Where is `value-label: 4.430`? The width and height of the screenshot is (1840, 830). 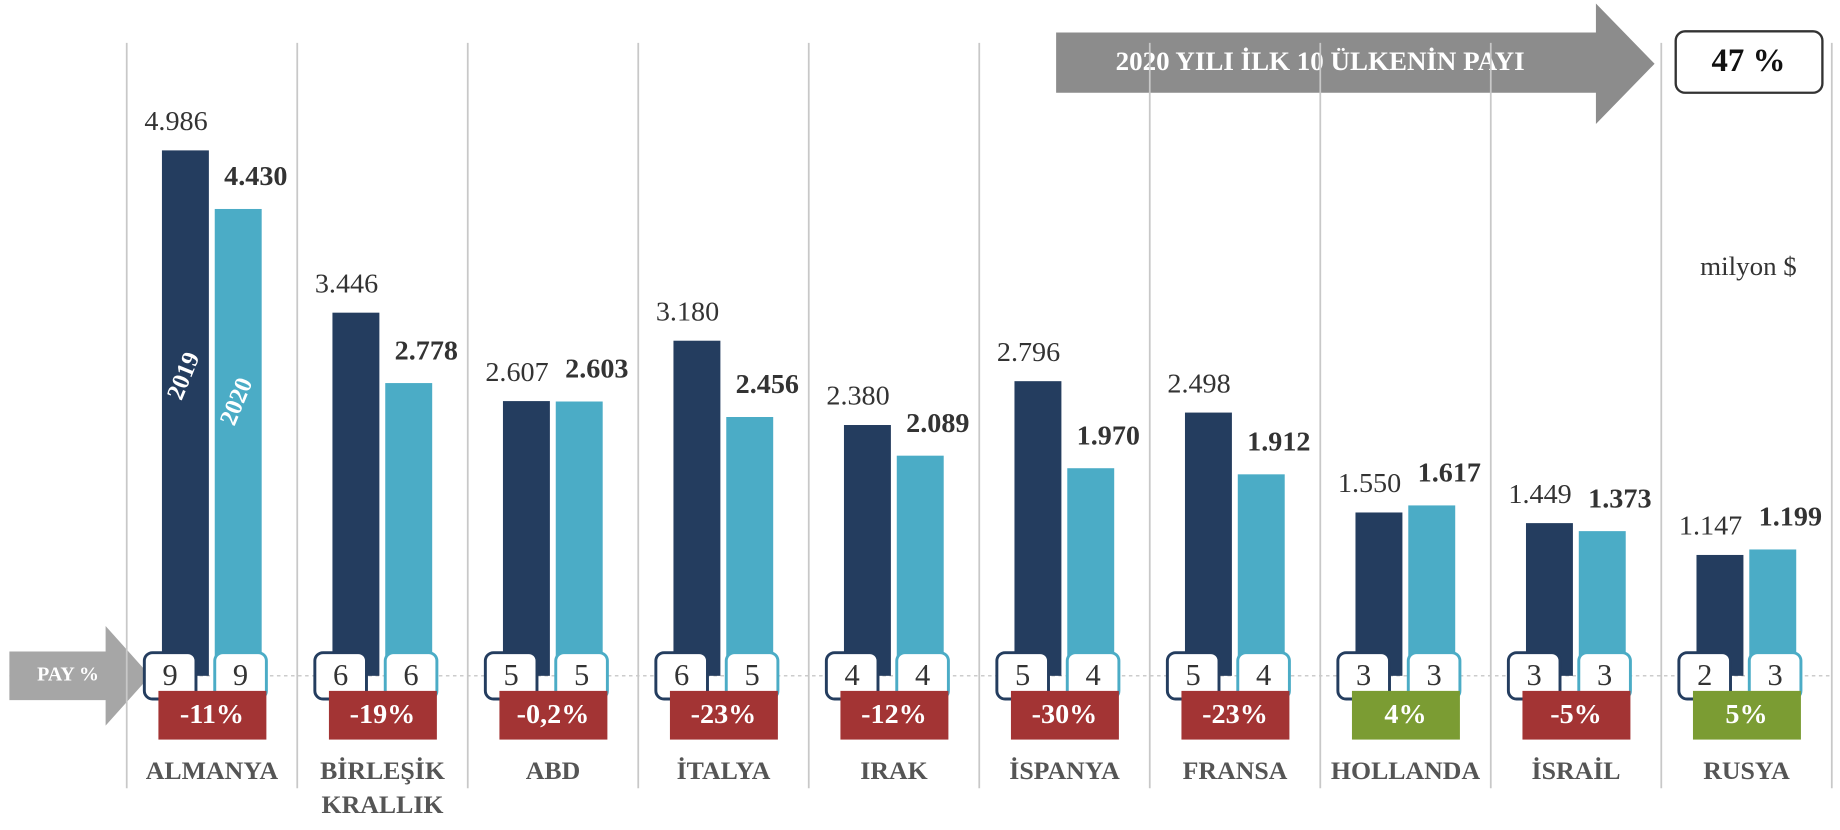 value-label: 4.430 is located at coordinates (255, 176).